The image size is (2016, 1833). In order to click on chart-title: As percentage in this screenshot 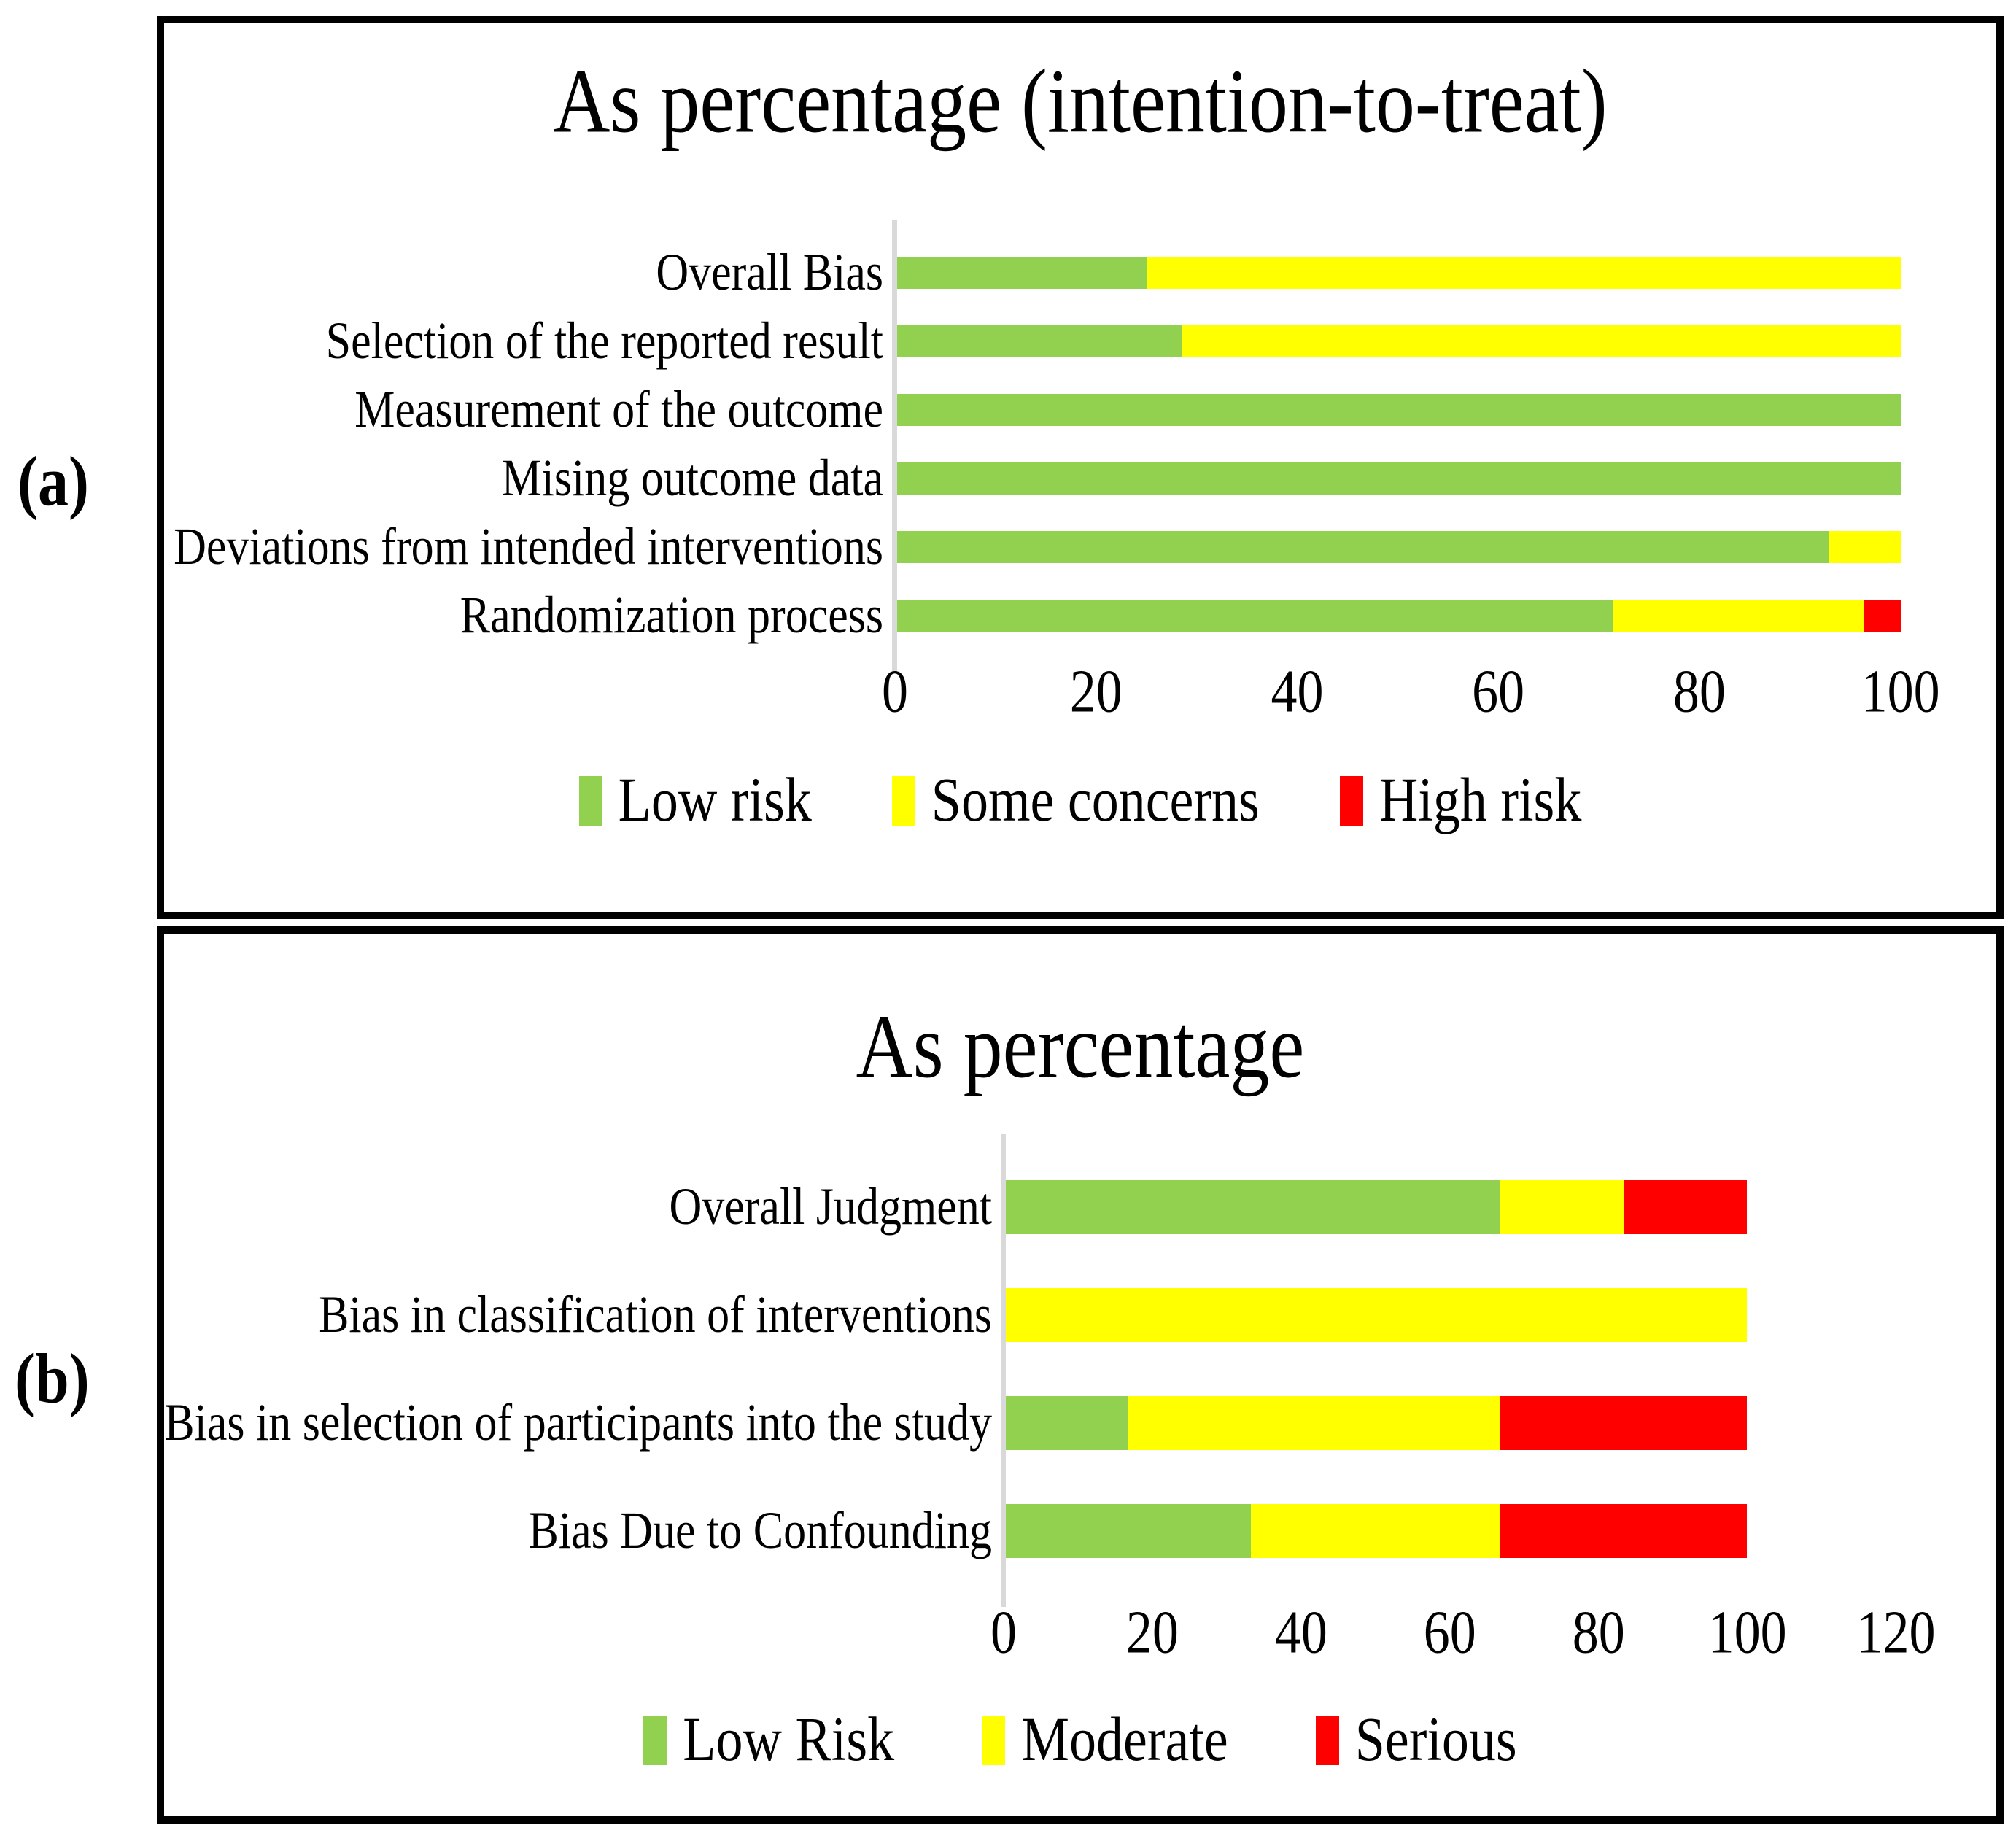, I will do `click(1081, 1047)`.